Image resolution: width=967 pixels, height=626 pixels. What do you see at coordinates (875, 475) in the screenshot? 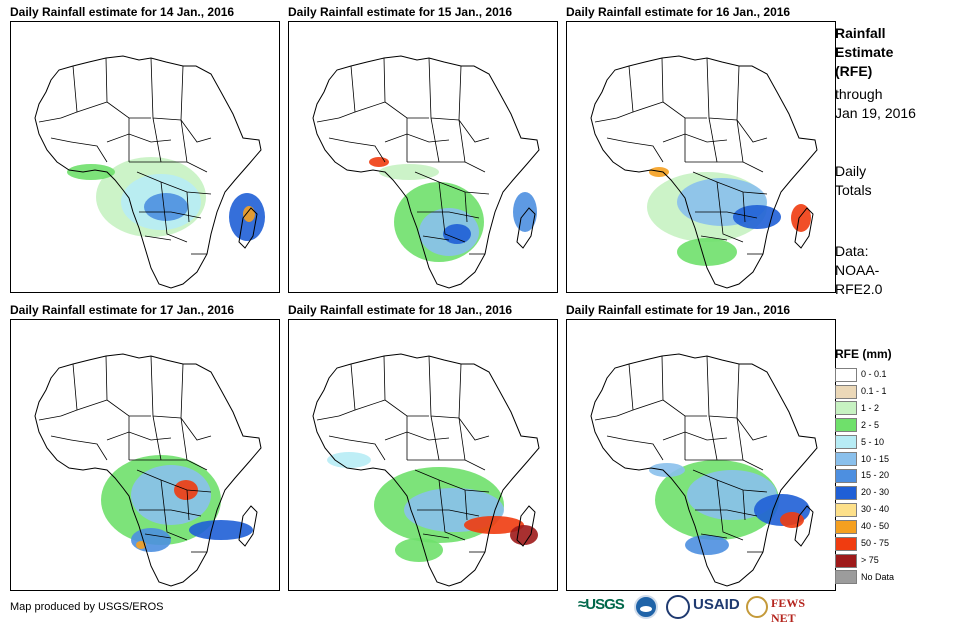
I see `legend-class-label: 15 - 20` at bounding box center [875, 475].